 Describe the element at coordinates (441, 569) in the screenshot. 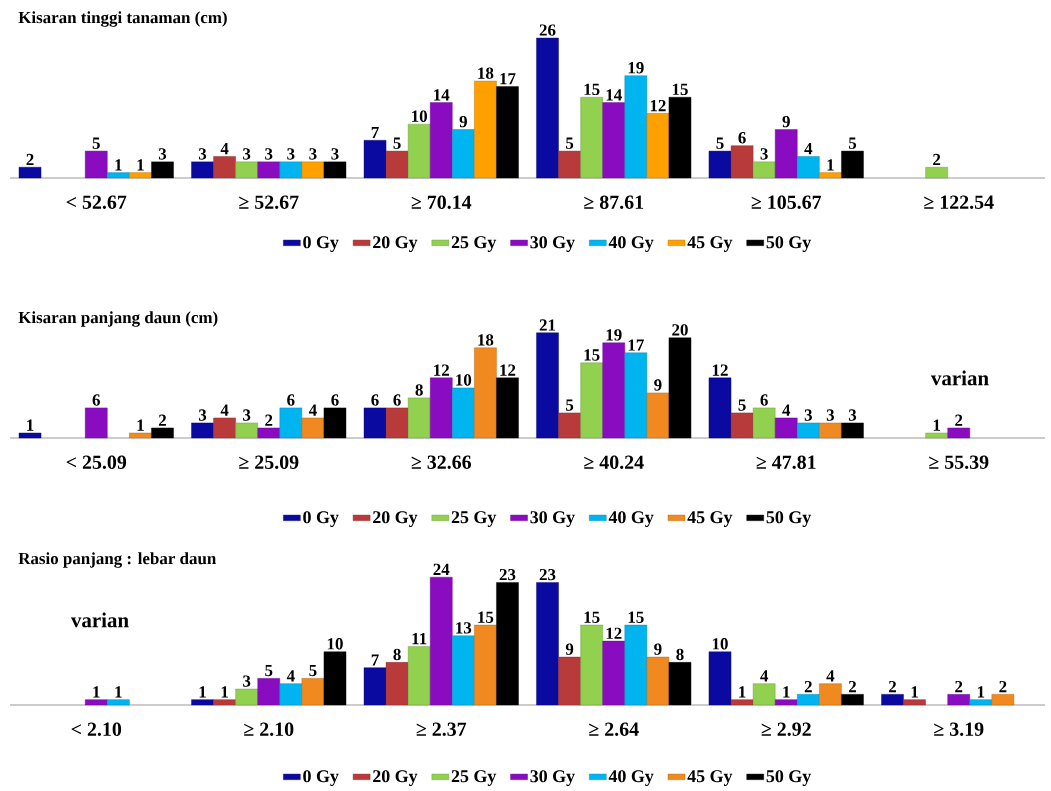

I see `data-label: 24` at that location.